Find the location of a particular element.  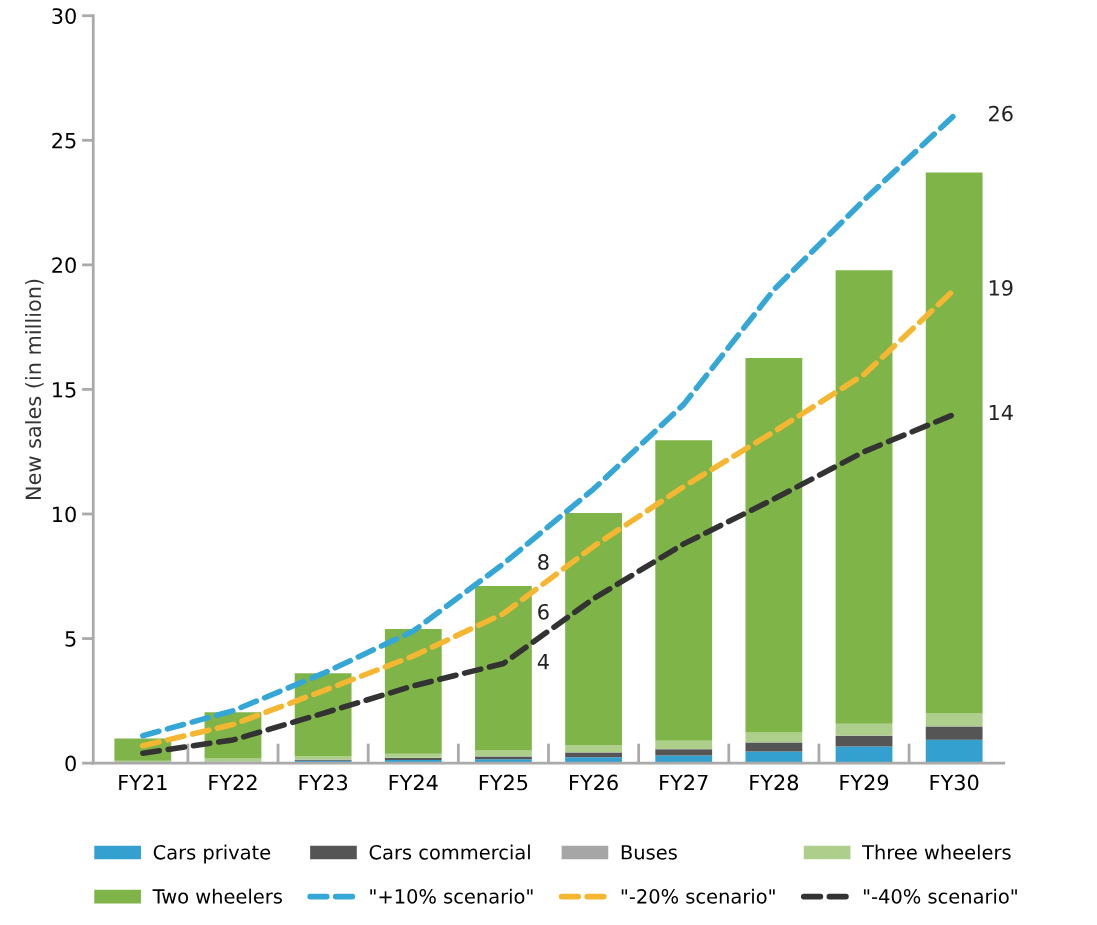

y-tick-label: 5 is located at coordinates (70, 639).